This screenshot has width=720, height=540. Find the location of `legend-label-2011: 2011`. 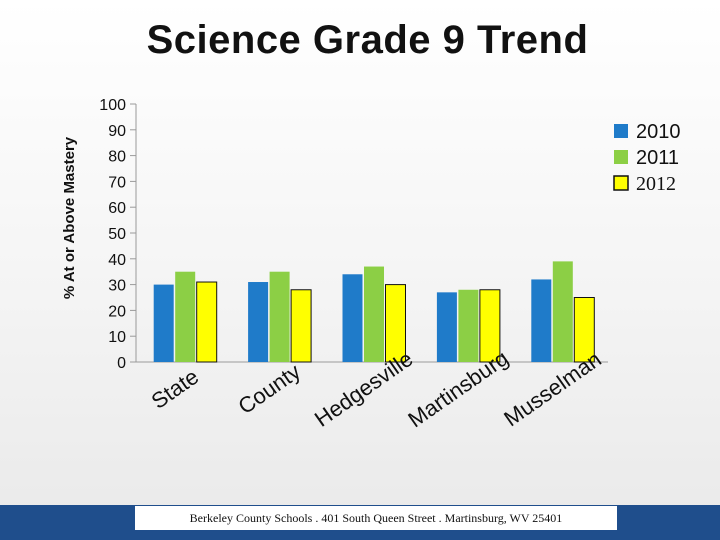

legend-label-2011: 2011 is located at coordinates (657, 158).